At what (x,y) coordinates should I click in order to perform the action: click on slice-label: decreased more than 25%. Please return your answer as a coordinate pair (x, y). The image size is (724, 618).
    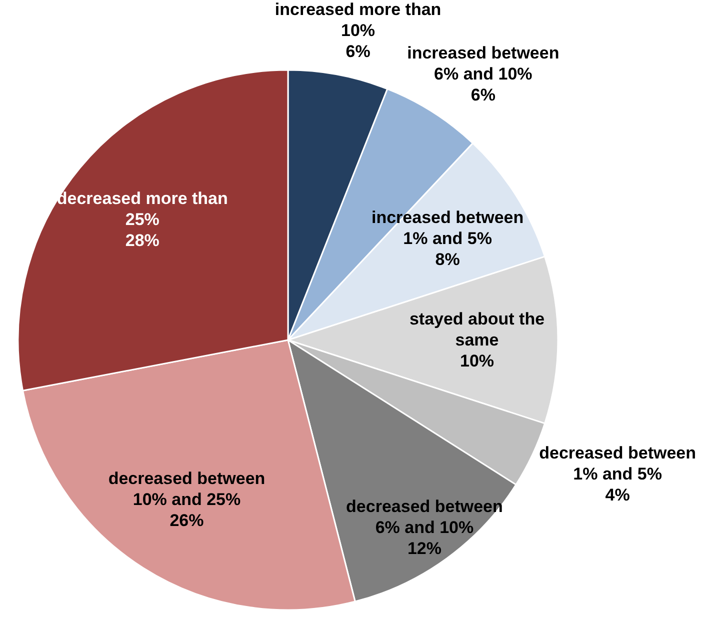
    Looking at the image, I should click on (142, 208).